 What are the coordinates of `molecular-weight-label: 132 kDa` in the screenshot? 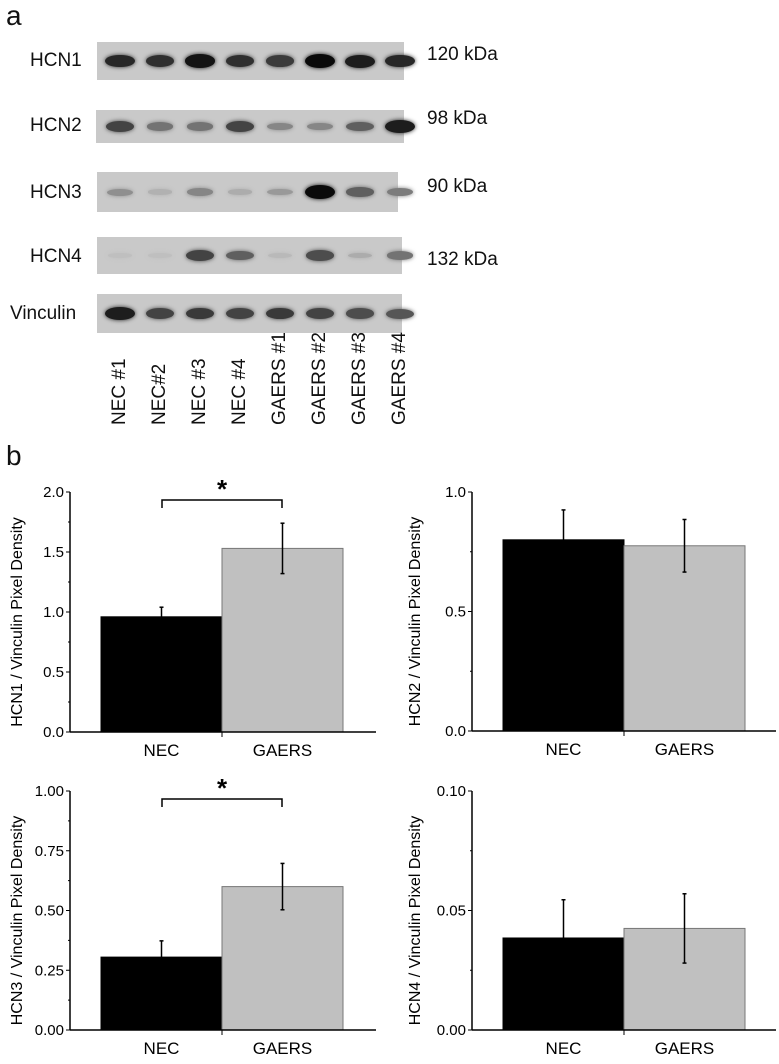 It's located at (462, 259).